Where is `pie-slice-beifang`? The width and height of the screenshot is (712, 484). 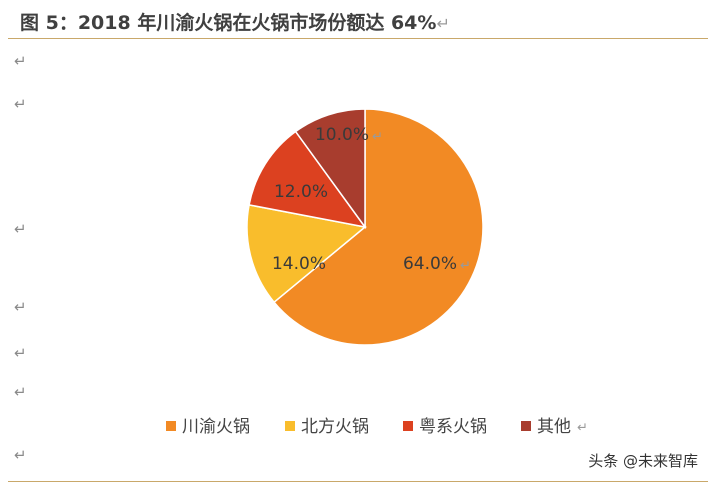 pie-slice-beifang is located at coordinates (306, 254).